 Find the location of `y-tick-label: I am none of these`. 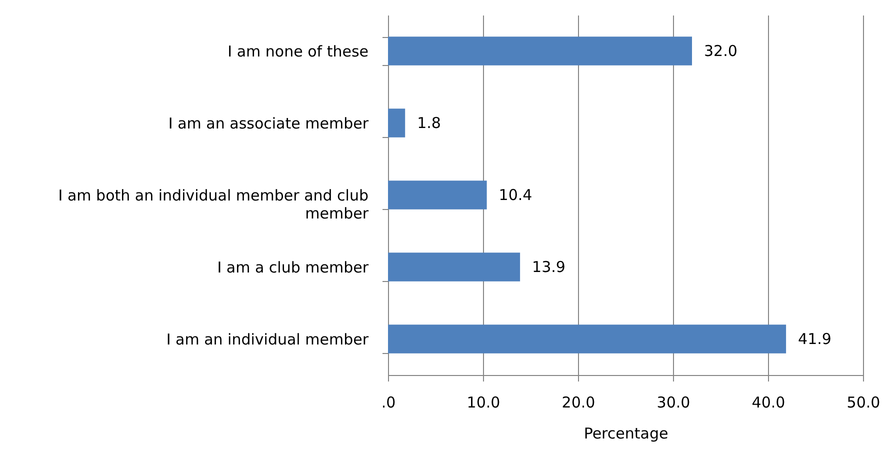

y-tick-label: I am none of these is located at coordinates (298, 51).